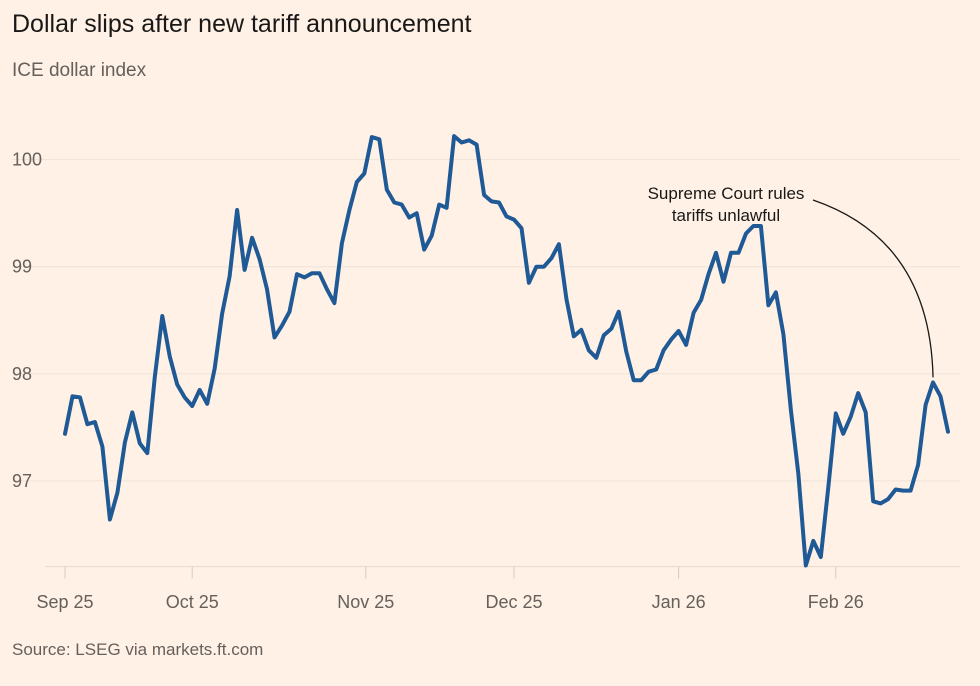  What do you see at coordinates (679, 602) in the screenshot?
I see `x-tick-label: Jan 26` at bounding box center [679, 602].